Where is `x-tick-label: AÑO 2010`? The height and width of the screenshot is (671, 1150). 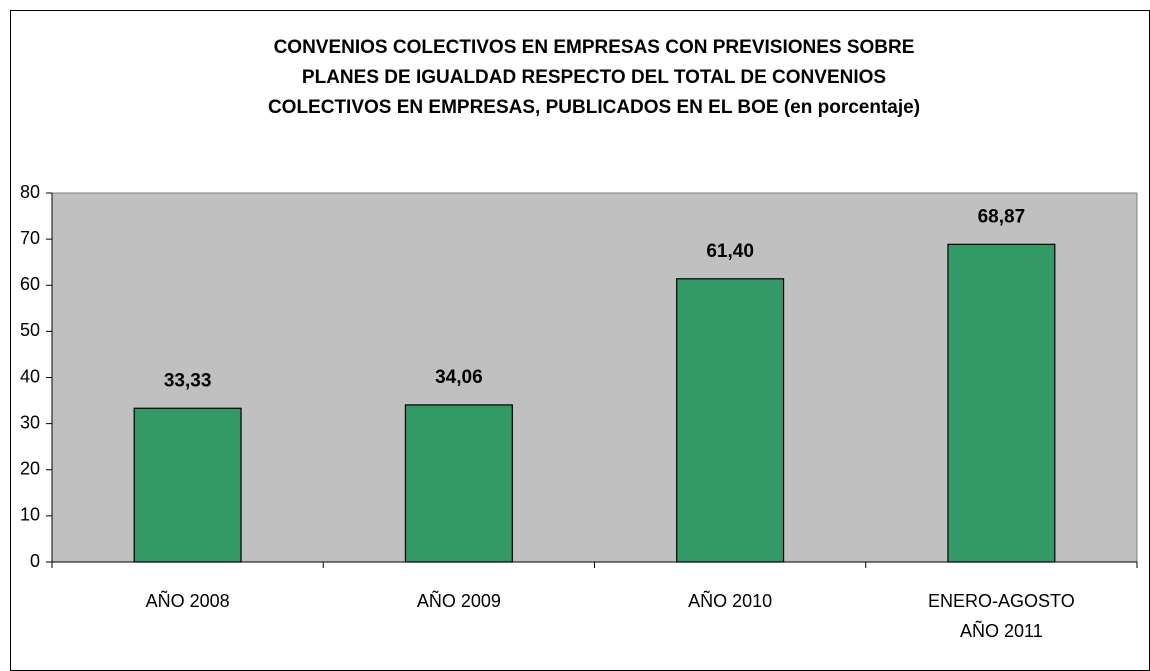
x-tick-label: AÑO 2010 is located at coordinates (730, 600).